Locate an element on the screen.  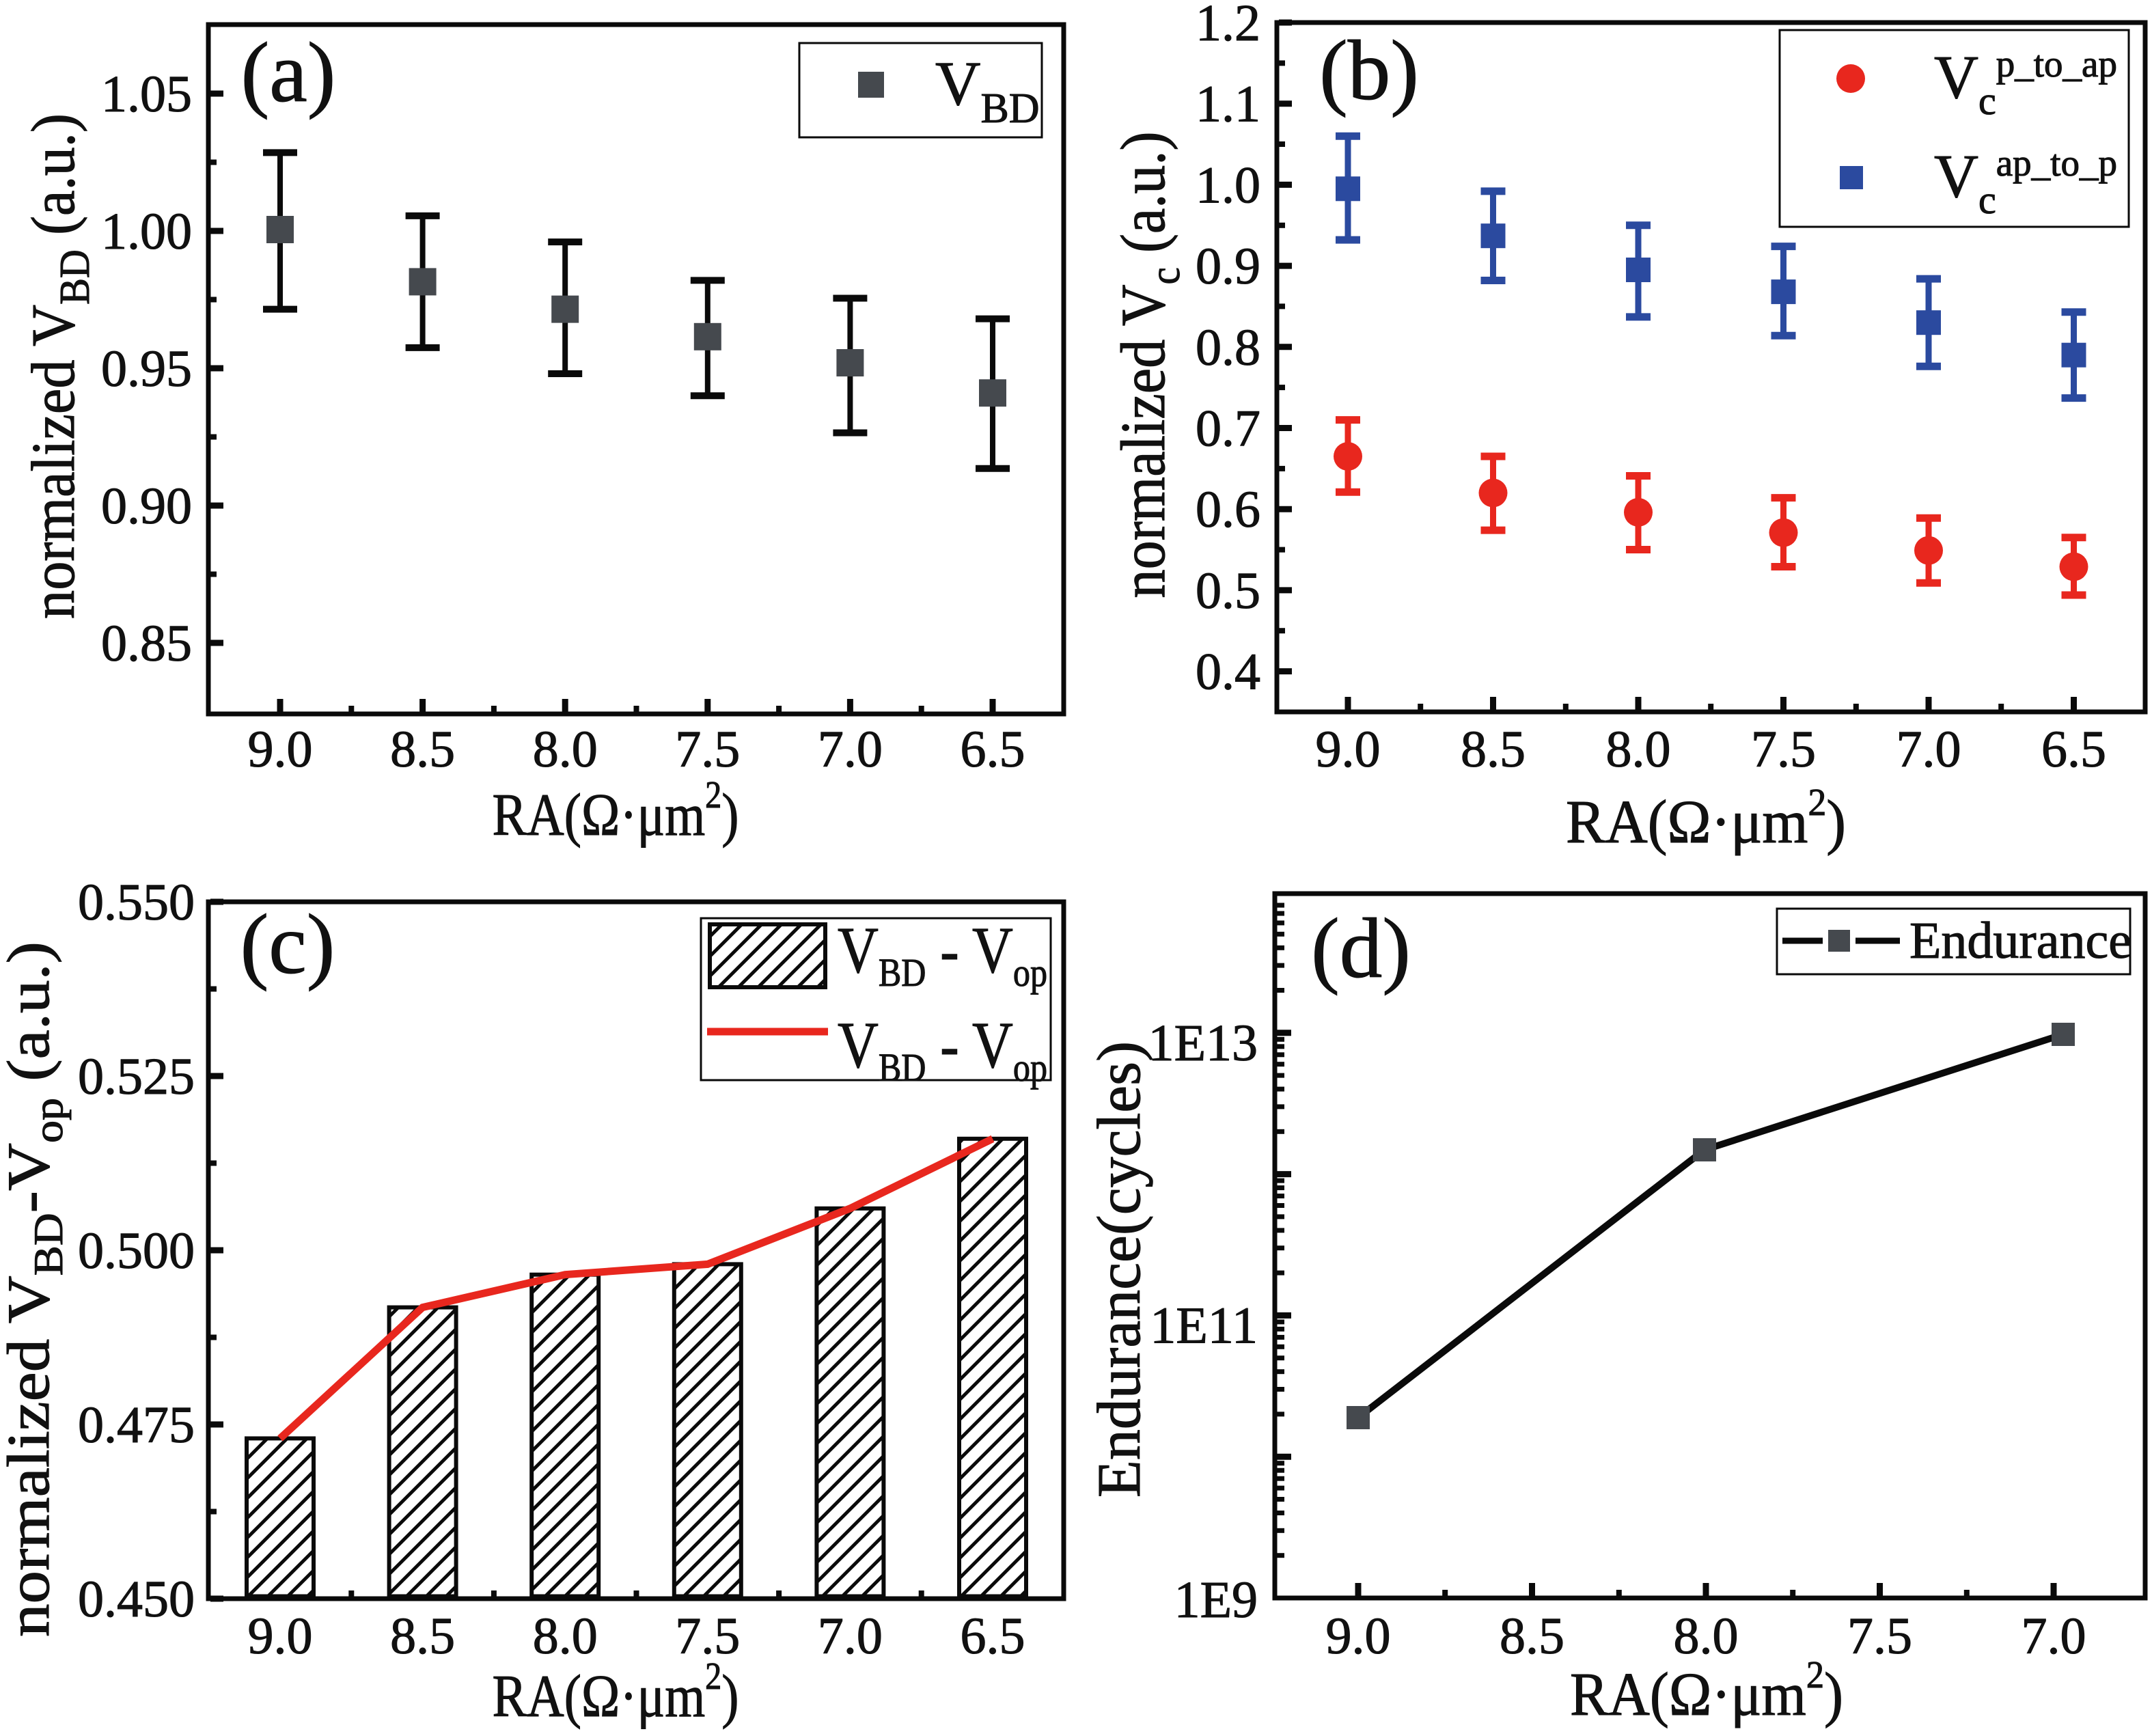
svg-text: 1.0 is located at coordinates (1228, 185).